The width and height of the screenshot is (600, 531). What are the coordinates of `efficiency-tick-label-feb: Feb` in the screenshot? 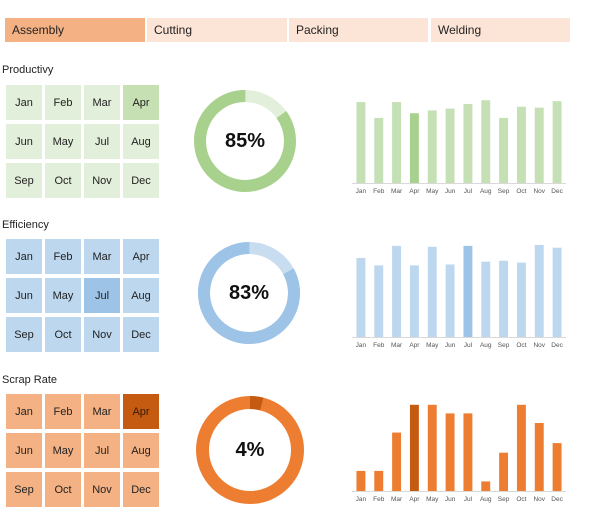 It's located at (379, 345).